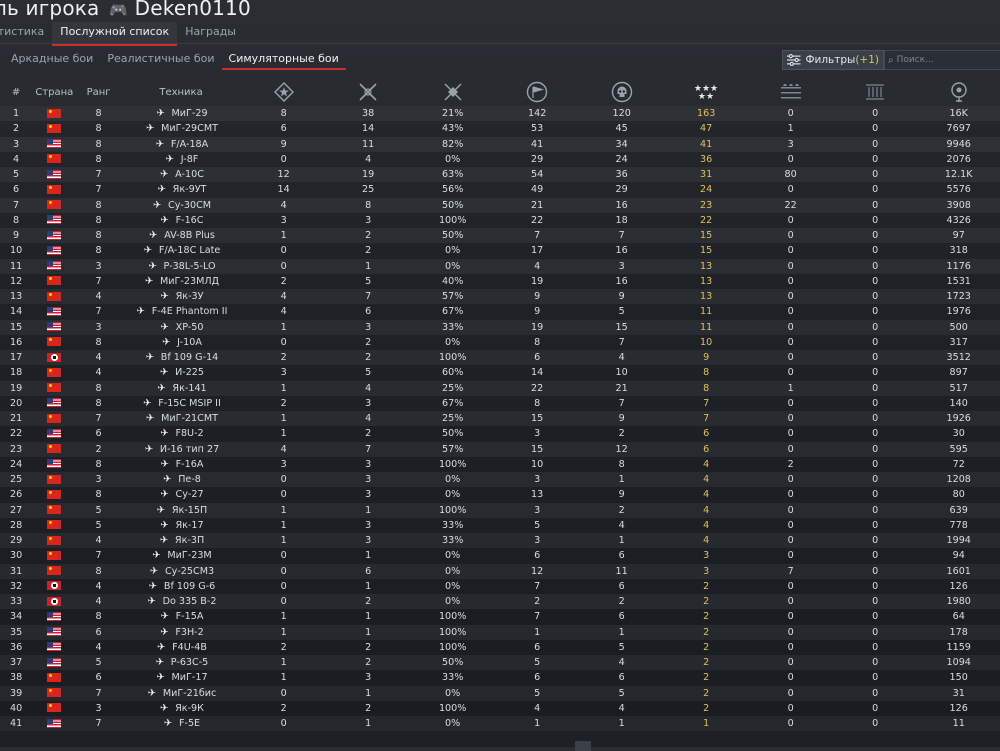  Describe the element at coordinates (181, 128) in the screenshot. I see `vehicle-cell: ✈ МиГ-29СМТ` at that location.